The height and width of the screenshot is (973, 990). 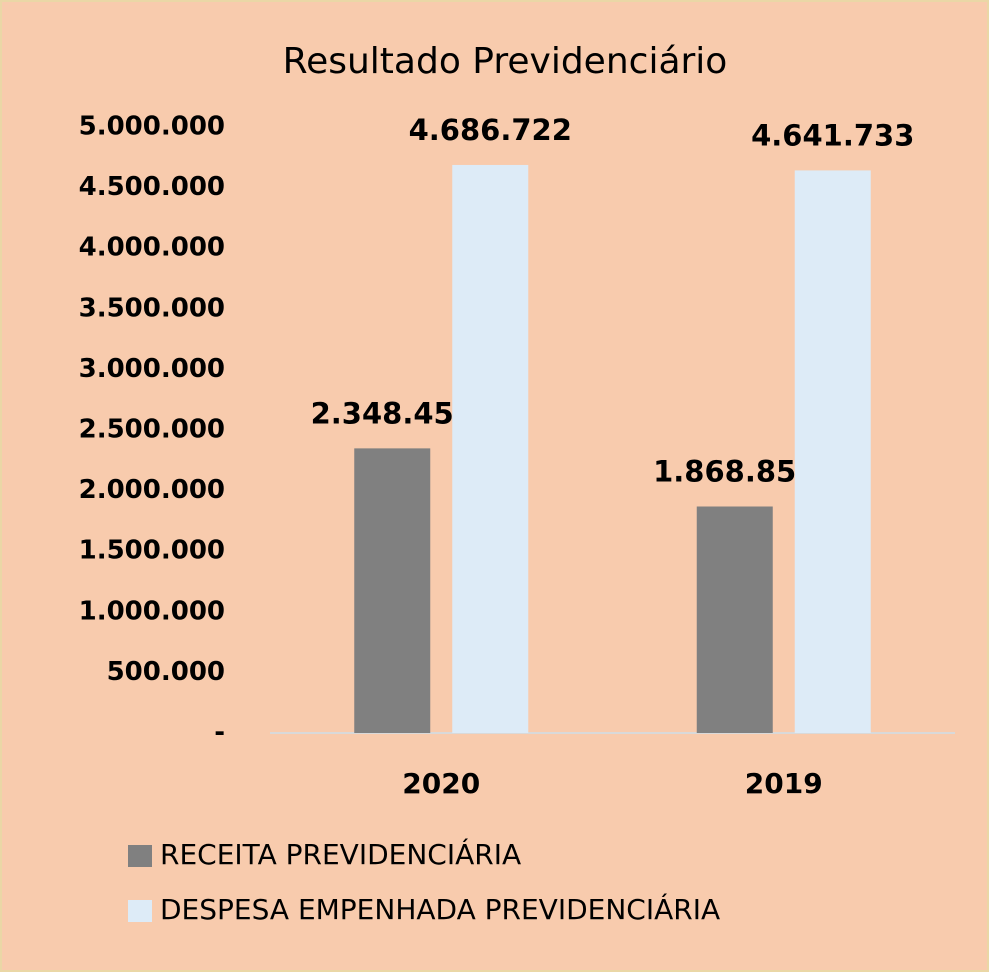 What do you see at coordinates (784, 783) in the screenshot?
I see `x-tick-label: 2019` at bounding box center [784, 783].